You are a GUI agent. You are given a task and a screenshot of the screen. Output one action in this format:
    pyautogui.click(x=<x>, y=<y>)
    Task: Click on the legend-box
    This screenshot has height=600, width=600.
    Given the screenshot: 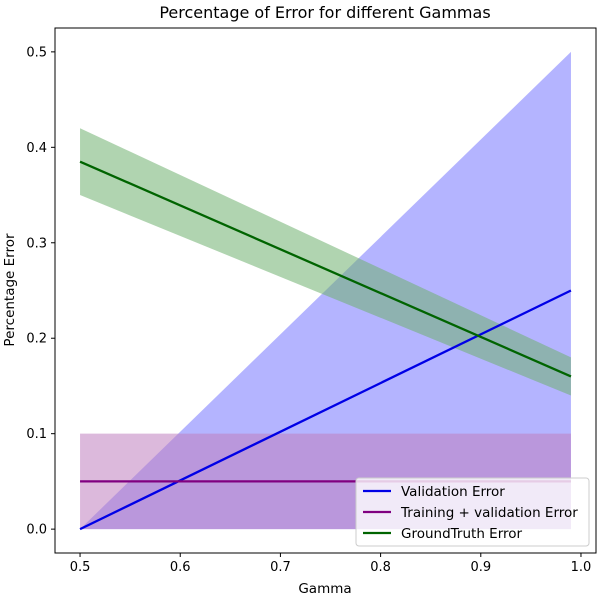 What is the action you would take?
    pyautogui.click(x=472, y=512)
    